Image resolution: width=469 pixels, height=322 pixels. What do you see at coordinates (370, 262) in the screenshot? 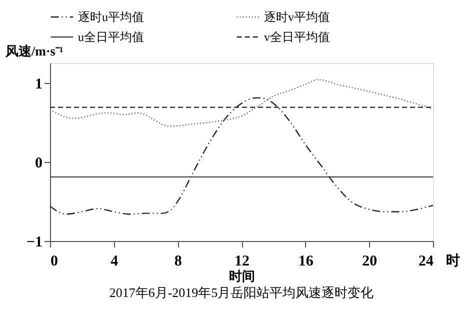
I see `x-tick-label: 20` at bounding box center [370, 262].